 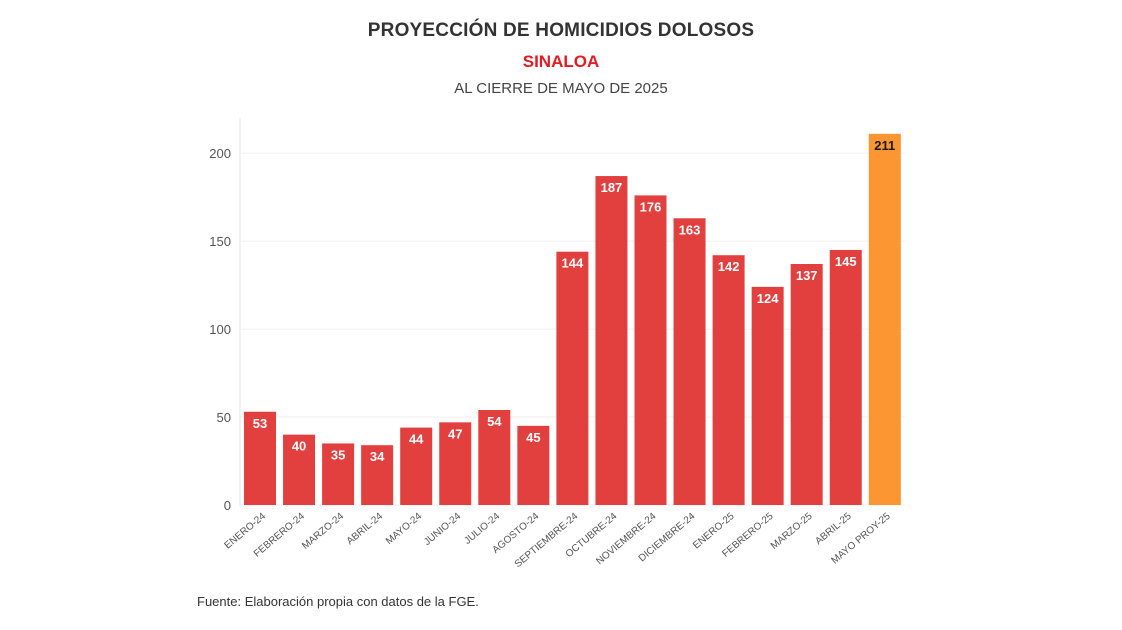 What do you see at coordinates (690, 229) in the screenshot?
I see `bar-value-label: 163` at bounding box center [690, 229].